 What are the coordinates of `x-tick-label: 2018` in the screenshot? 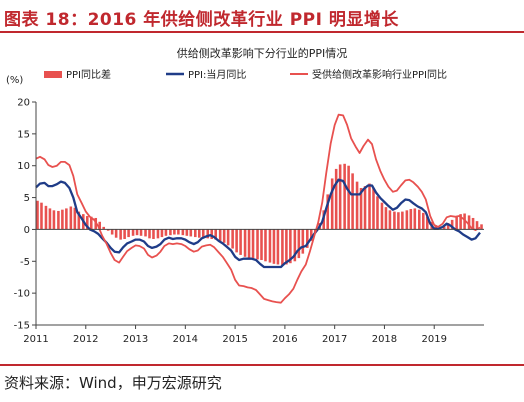 It's located at (384, 339).